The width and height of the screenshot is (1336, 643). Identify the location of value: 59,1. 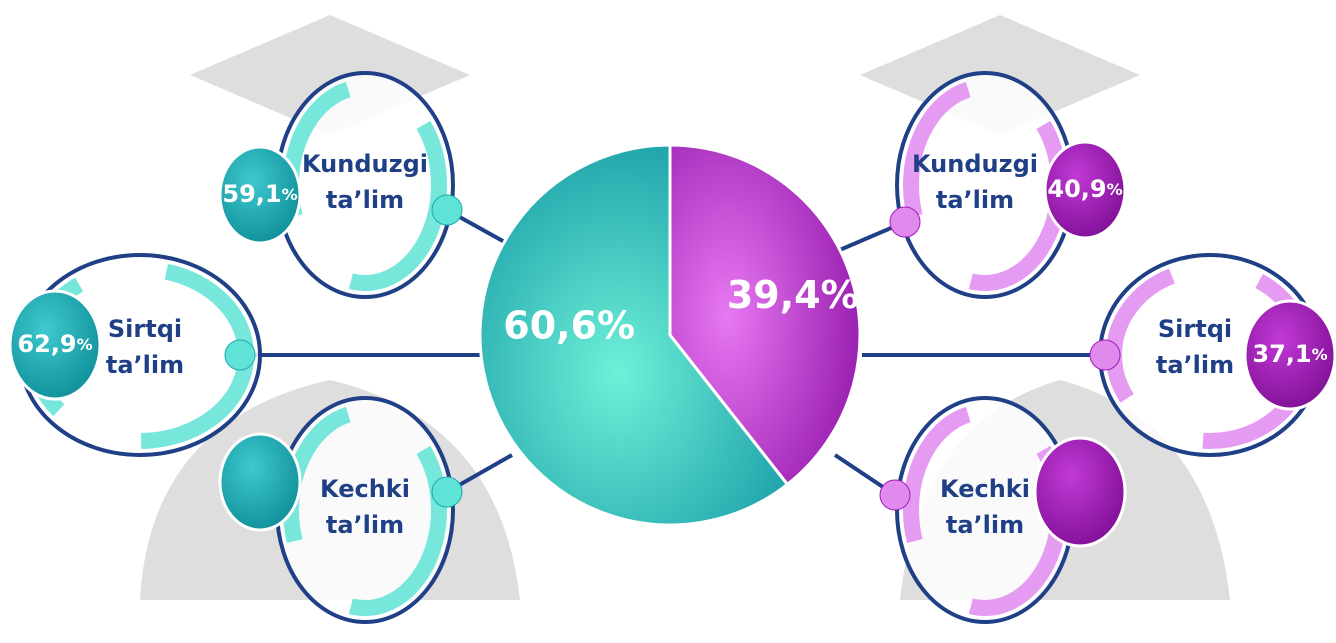
(251, 194).